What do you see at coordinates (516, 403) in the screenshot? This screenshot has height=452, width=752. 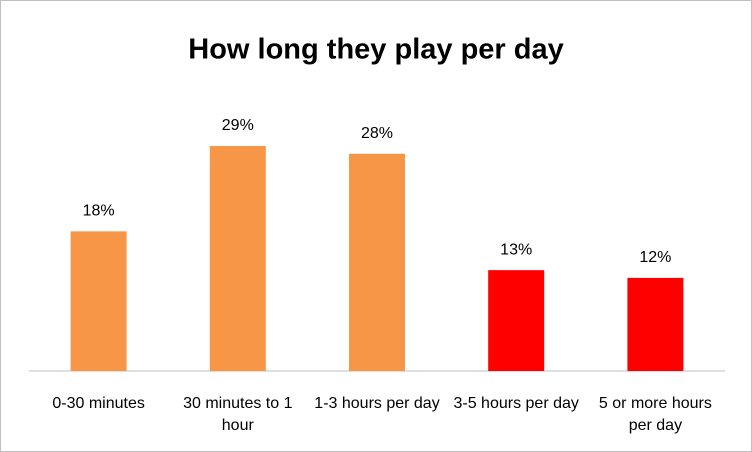 I see `x-tick-label: 3-5 hours per day` at bounding box center [516, 403].